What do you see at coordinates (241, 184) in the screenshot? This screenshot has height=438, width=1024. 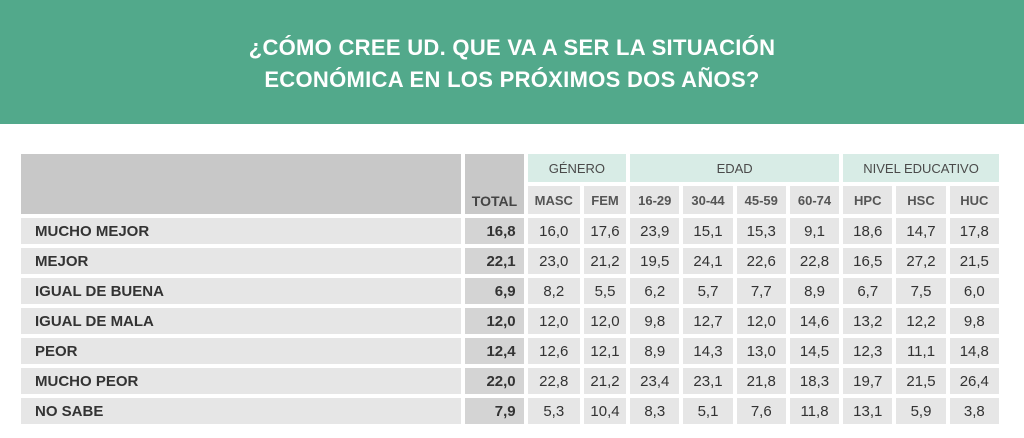 I see `header-blank-cell` at bounding box center [241, 184].